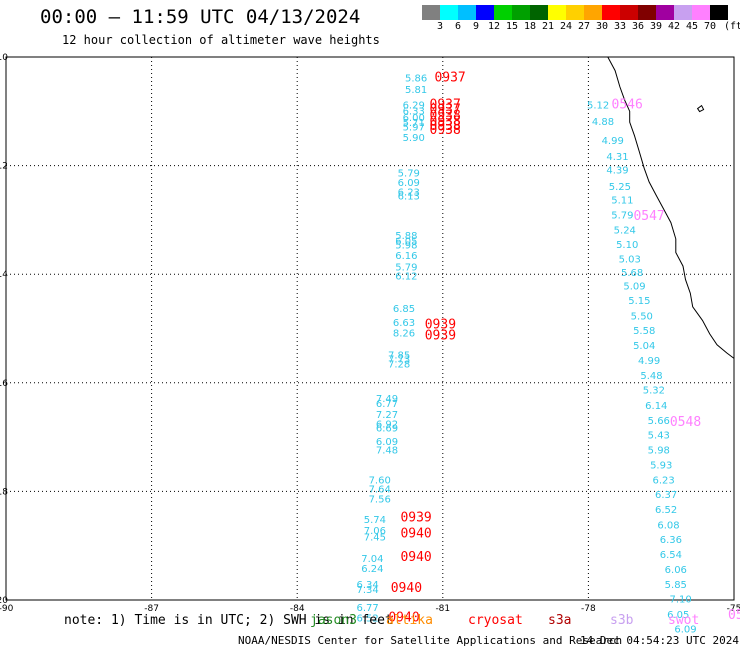 Image resolution: width=740 pixels, height=650 pixels. Describe the element at coordinates (406, 256) in the screenshot. I see `wave-height-label: 6.16` at that location.